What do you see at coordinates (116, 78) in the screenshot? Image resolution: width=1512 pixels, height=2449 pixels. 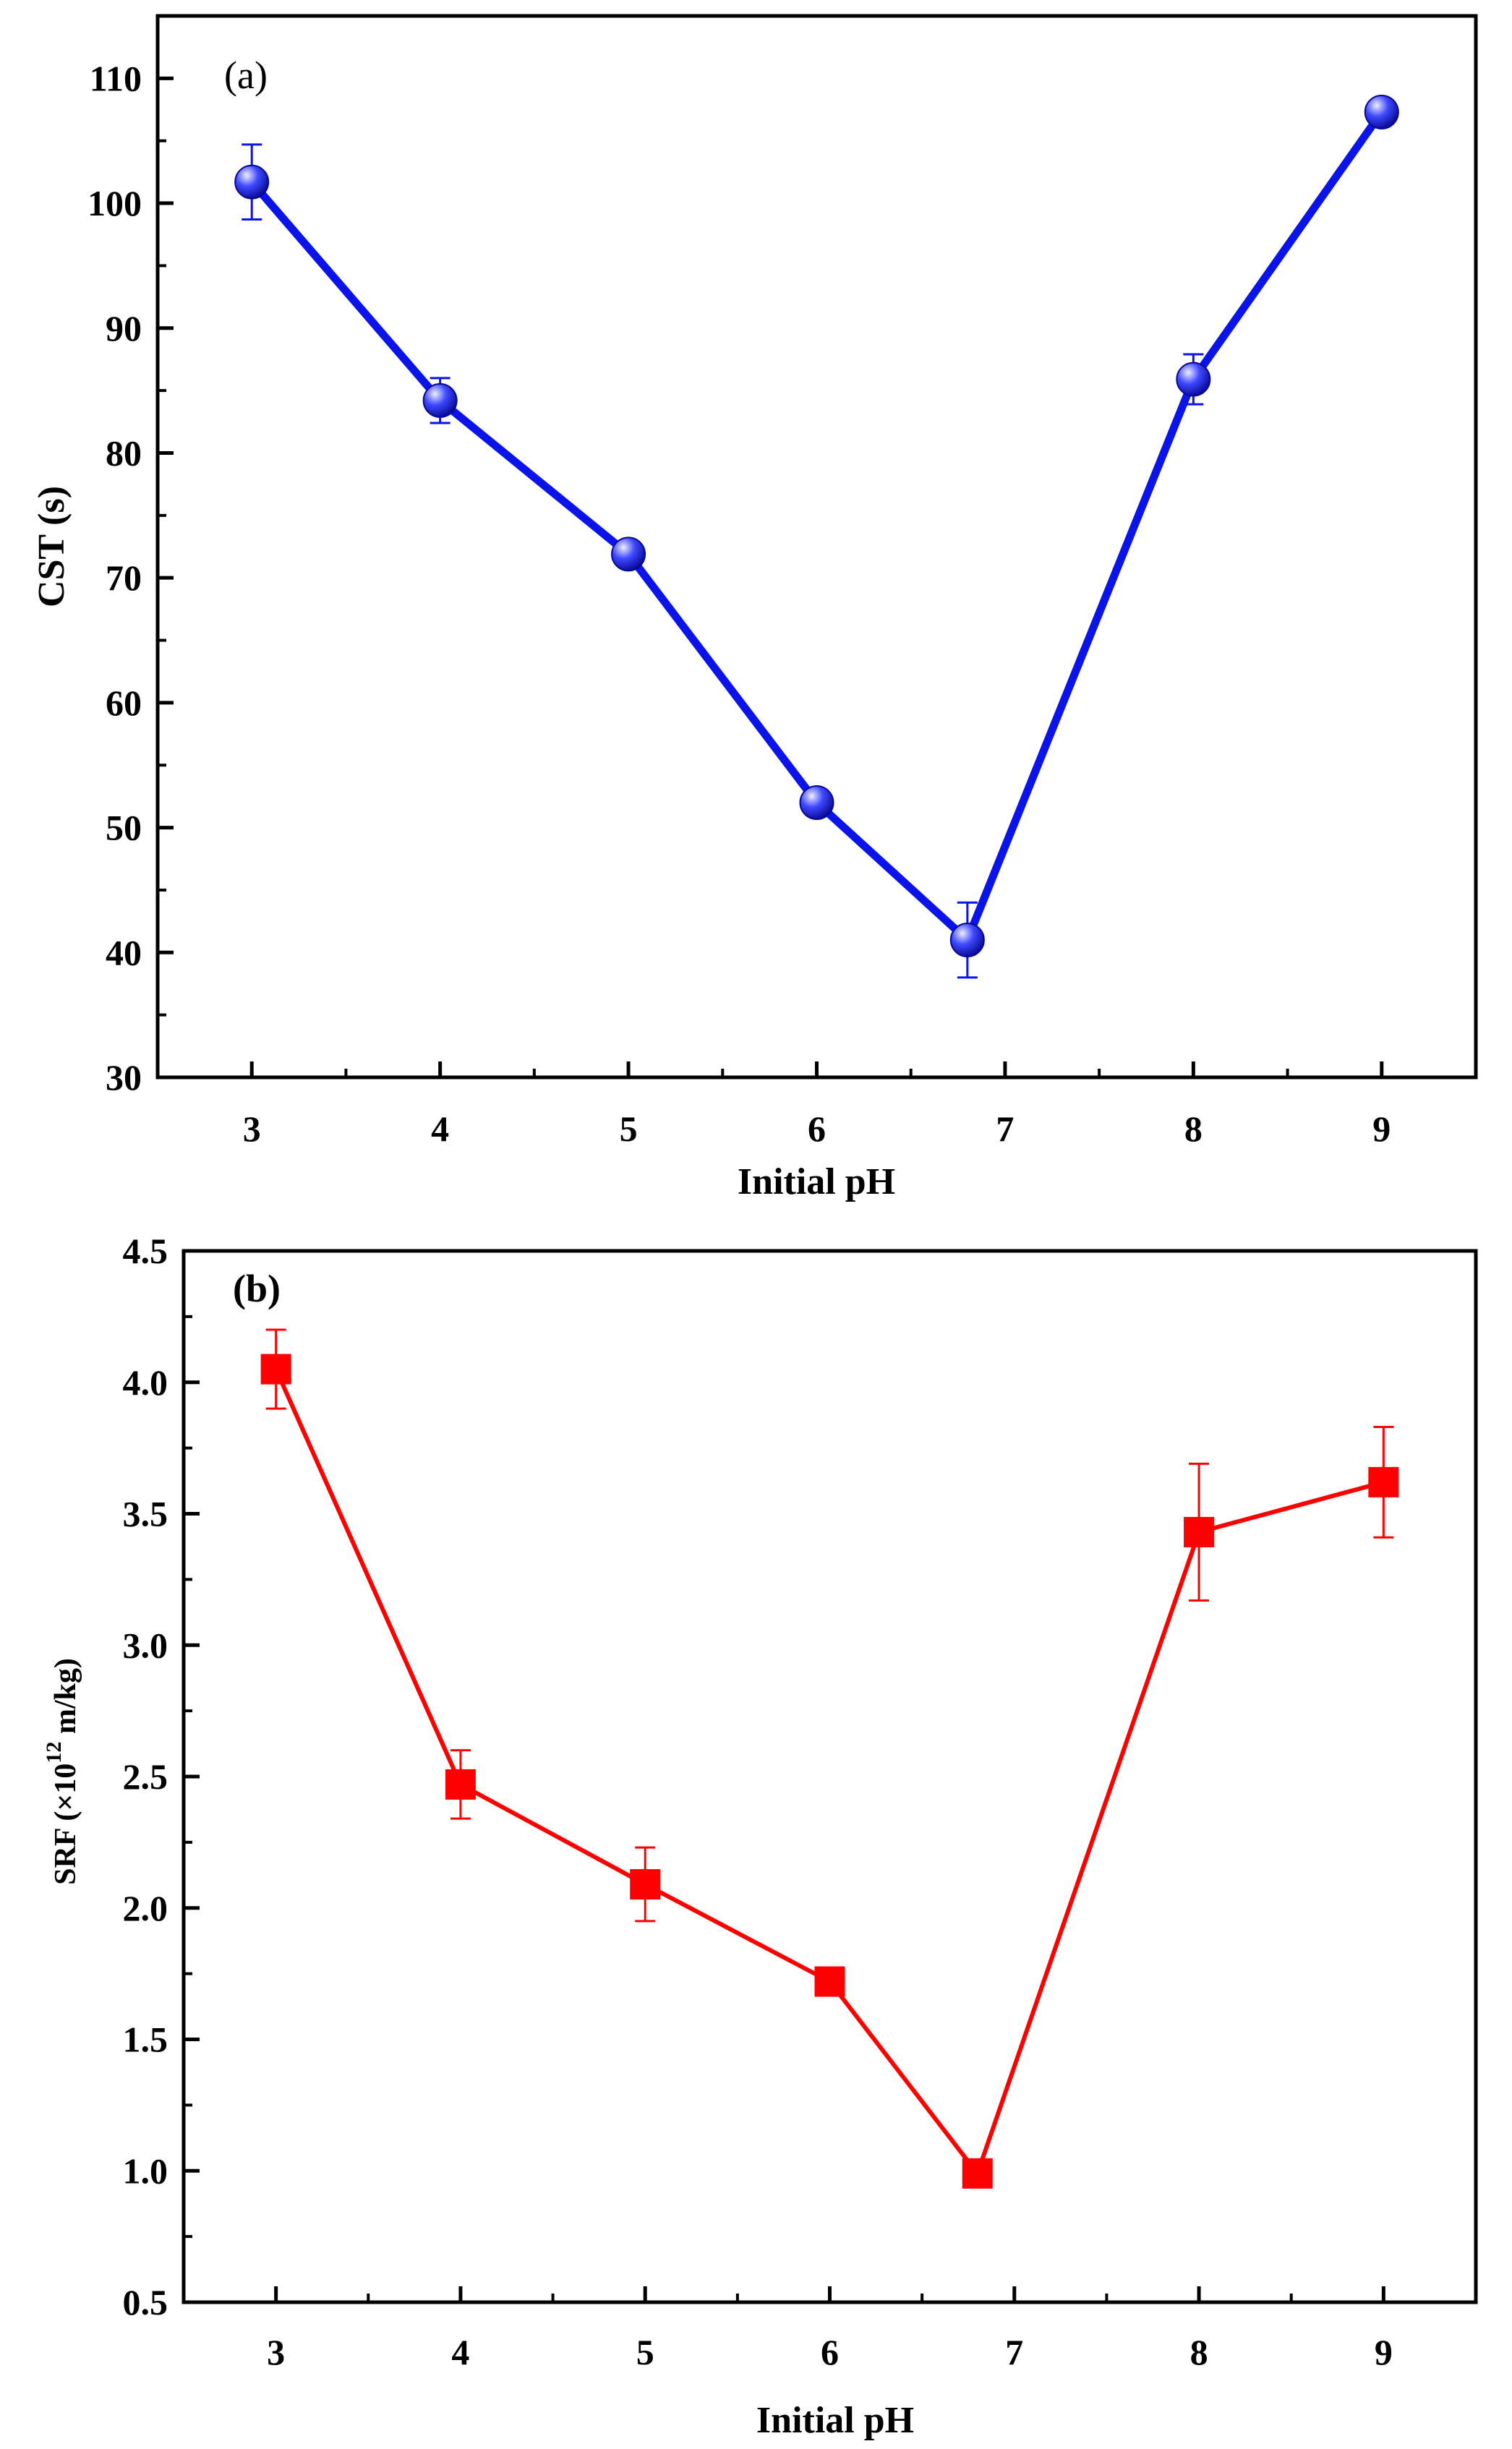 I see `y-tick-label: 110` at bounding box center [116, 78].